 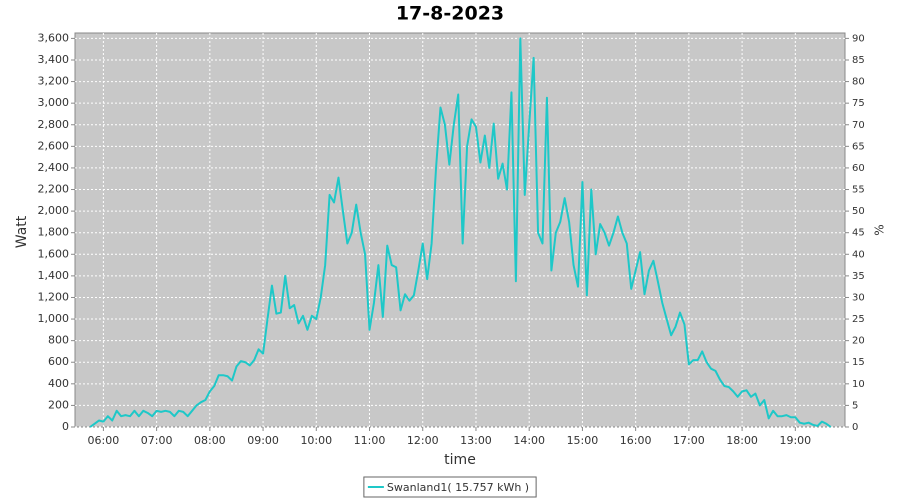 I want to click on legend: Swanland1( 15.757 kWh ), so click(x=450, y=487).